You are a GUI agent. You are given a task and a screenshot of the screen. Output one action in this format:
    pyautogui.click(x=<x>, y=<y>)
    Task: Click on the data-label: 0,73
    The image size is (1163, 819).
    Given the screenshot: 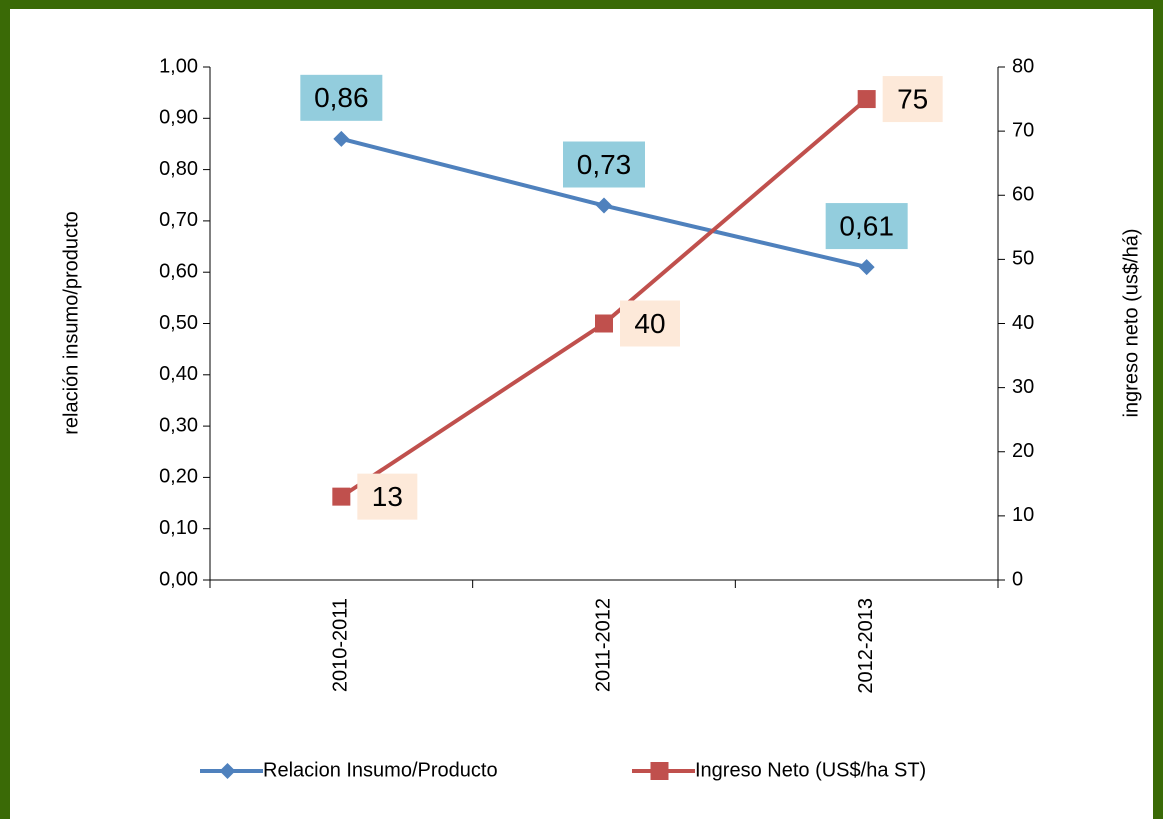 What is the action you would take?
    pyautogui.click(x=604, y=164)
    